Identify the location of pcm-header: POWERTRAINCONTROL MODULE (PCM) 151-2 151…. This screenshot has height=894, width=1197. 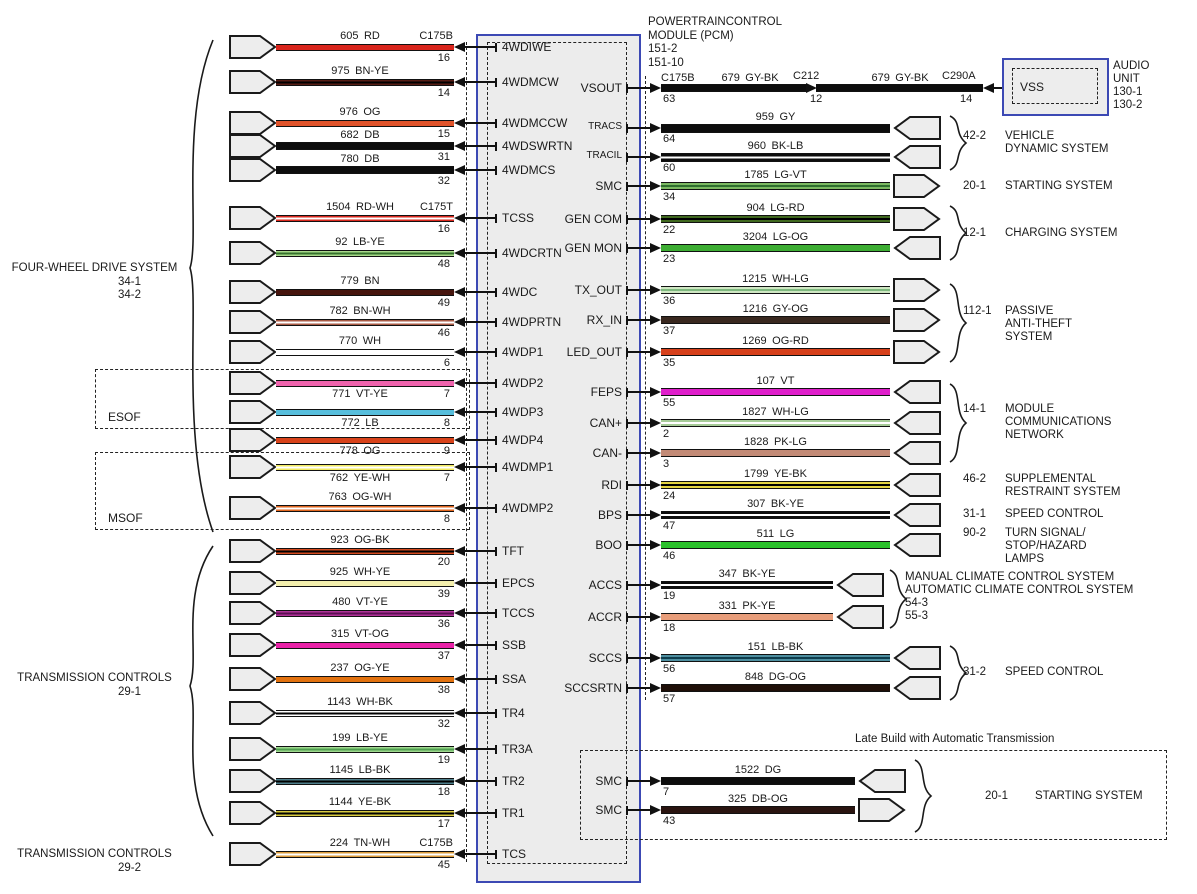
(715, 43).